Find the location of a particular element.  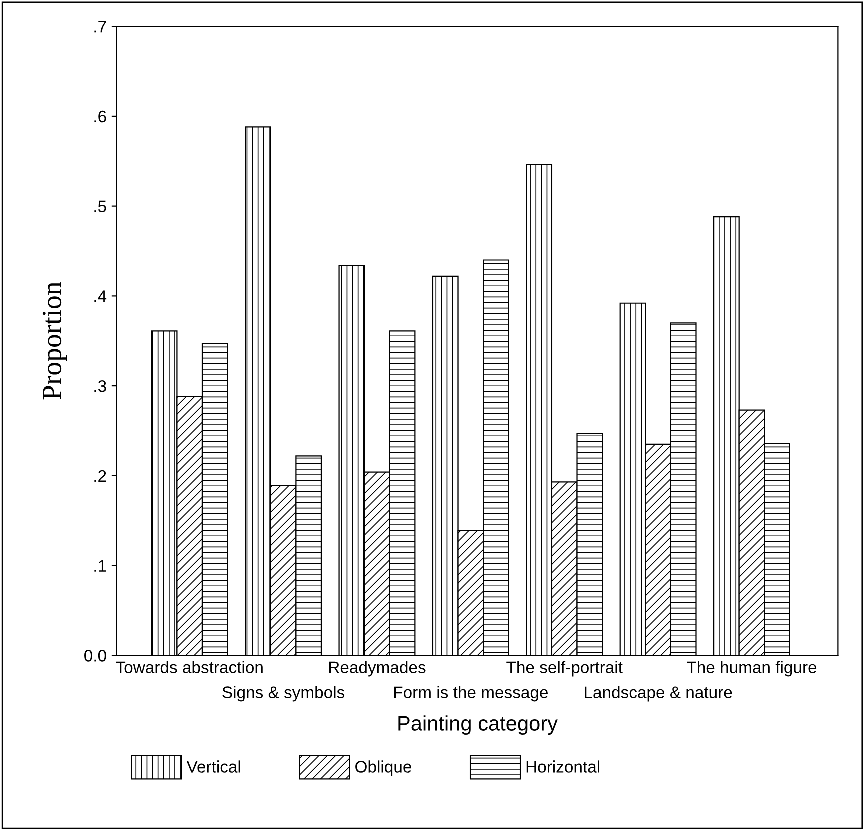

x-tick-label: The human figure is located at coordinates (752, 669).